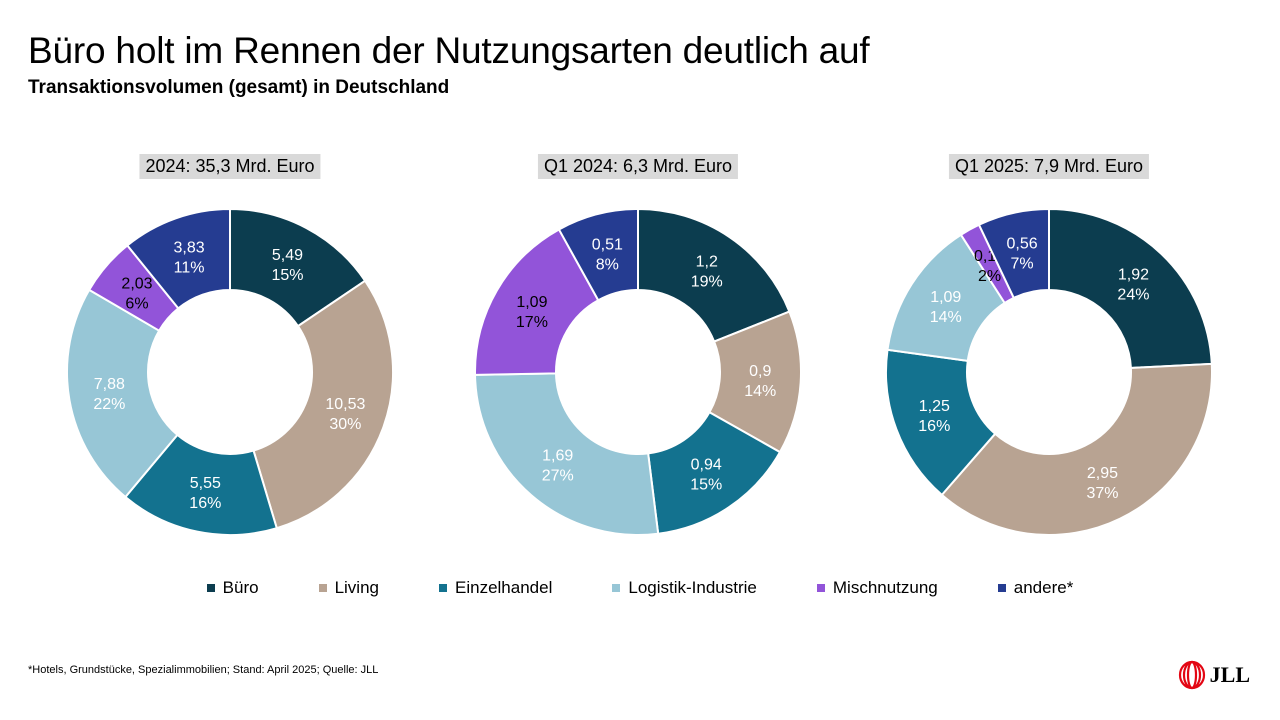  Describe the element at coordinates (760, 371) in the screenshot. I see `data-label-value: 0,9` at that location.